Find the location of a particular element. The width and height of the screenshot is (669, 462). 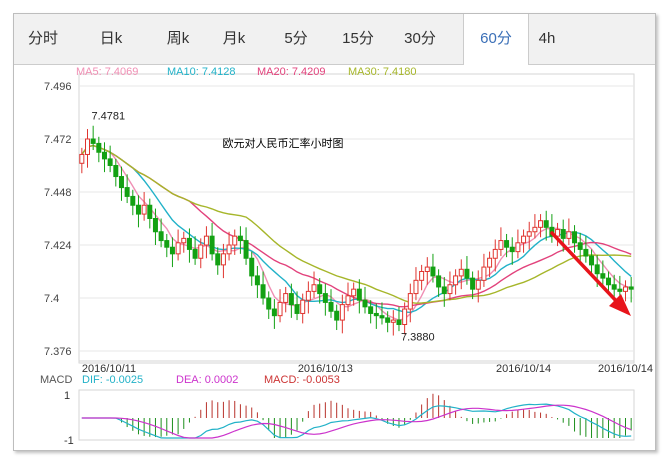

dif-line is located at coordinates (356, 421).